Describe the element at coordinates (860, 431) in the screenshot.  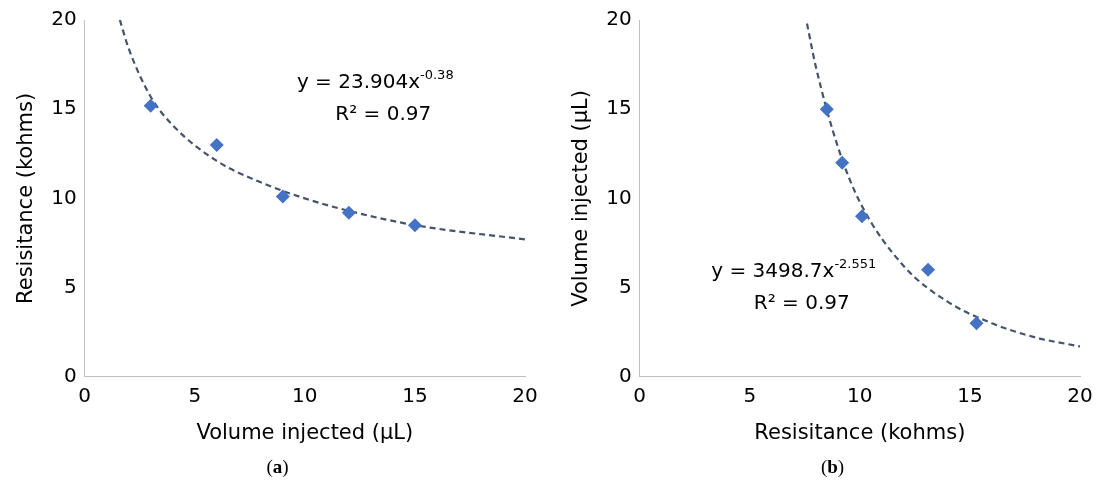
I see `x-axis-title: Resisitance (kohms)` at that location.